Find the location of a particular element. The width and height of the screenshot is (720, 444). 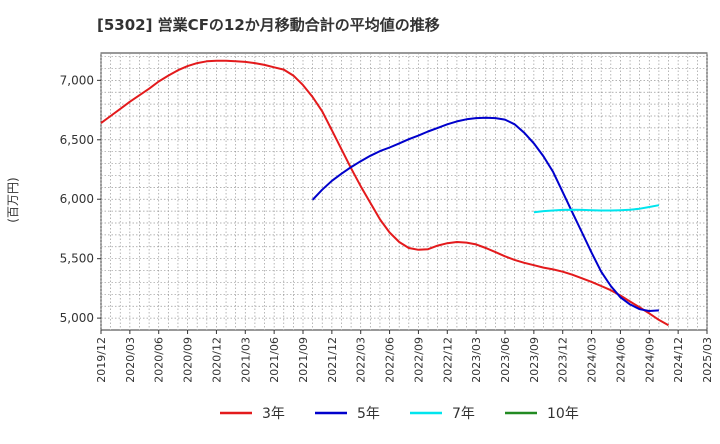

y-axis-label: (百万円) is located at coordinates (13, 199).